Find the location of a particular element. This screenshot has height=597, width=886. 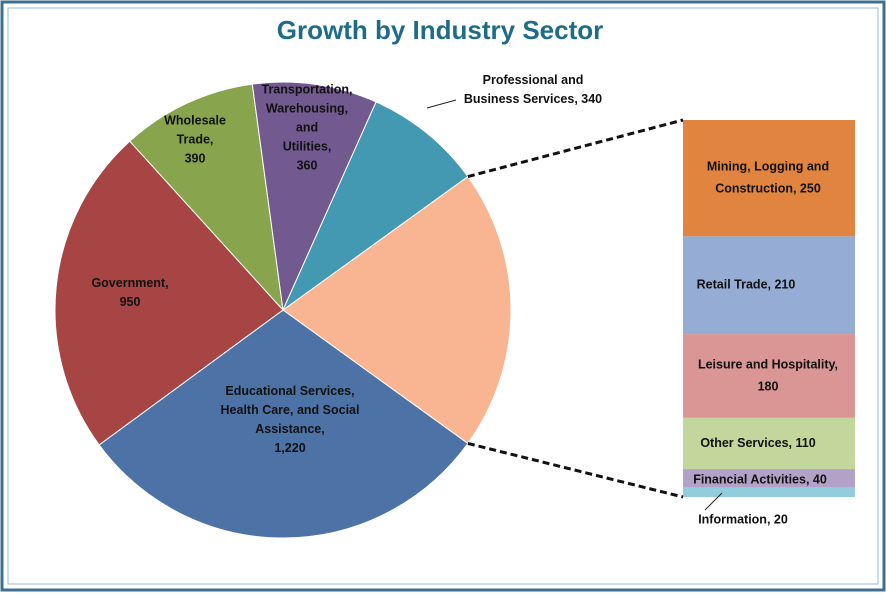

pie-label: Wholesale is located at coordinates (195, 120).